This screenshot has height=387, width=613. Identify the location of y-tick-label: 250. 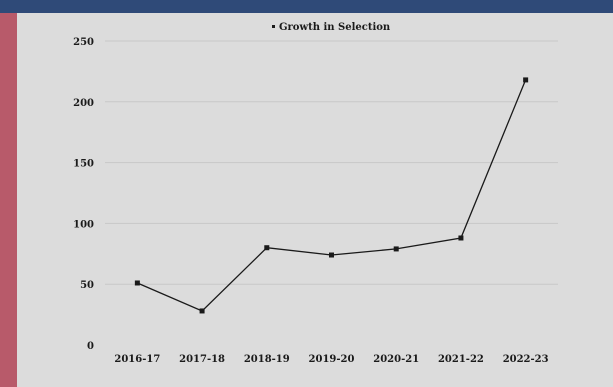
(83, 42).